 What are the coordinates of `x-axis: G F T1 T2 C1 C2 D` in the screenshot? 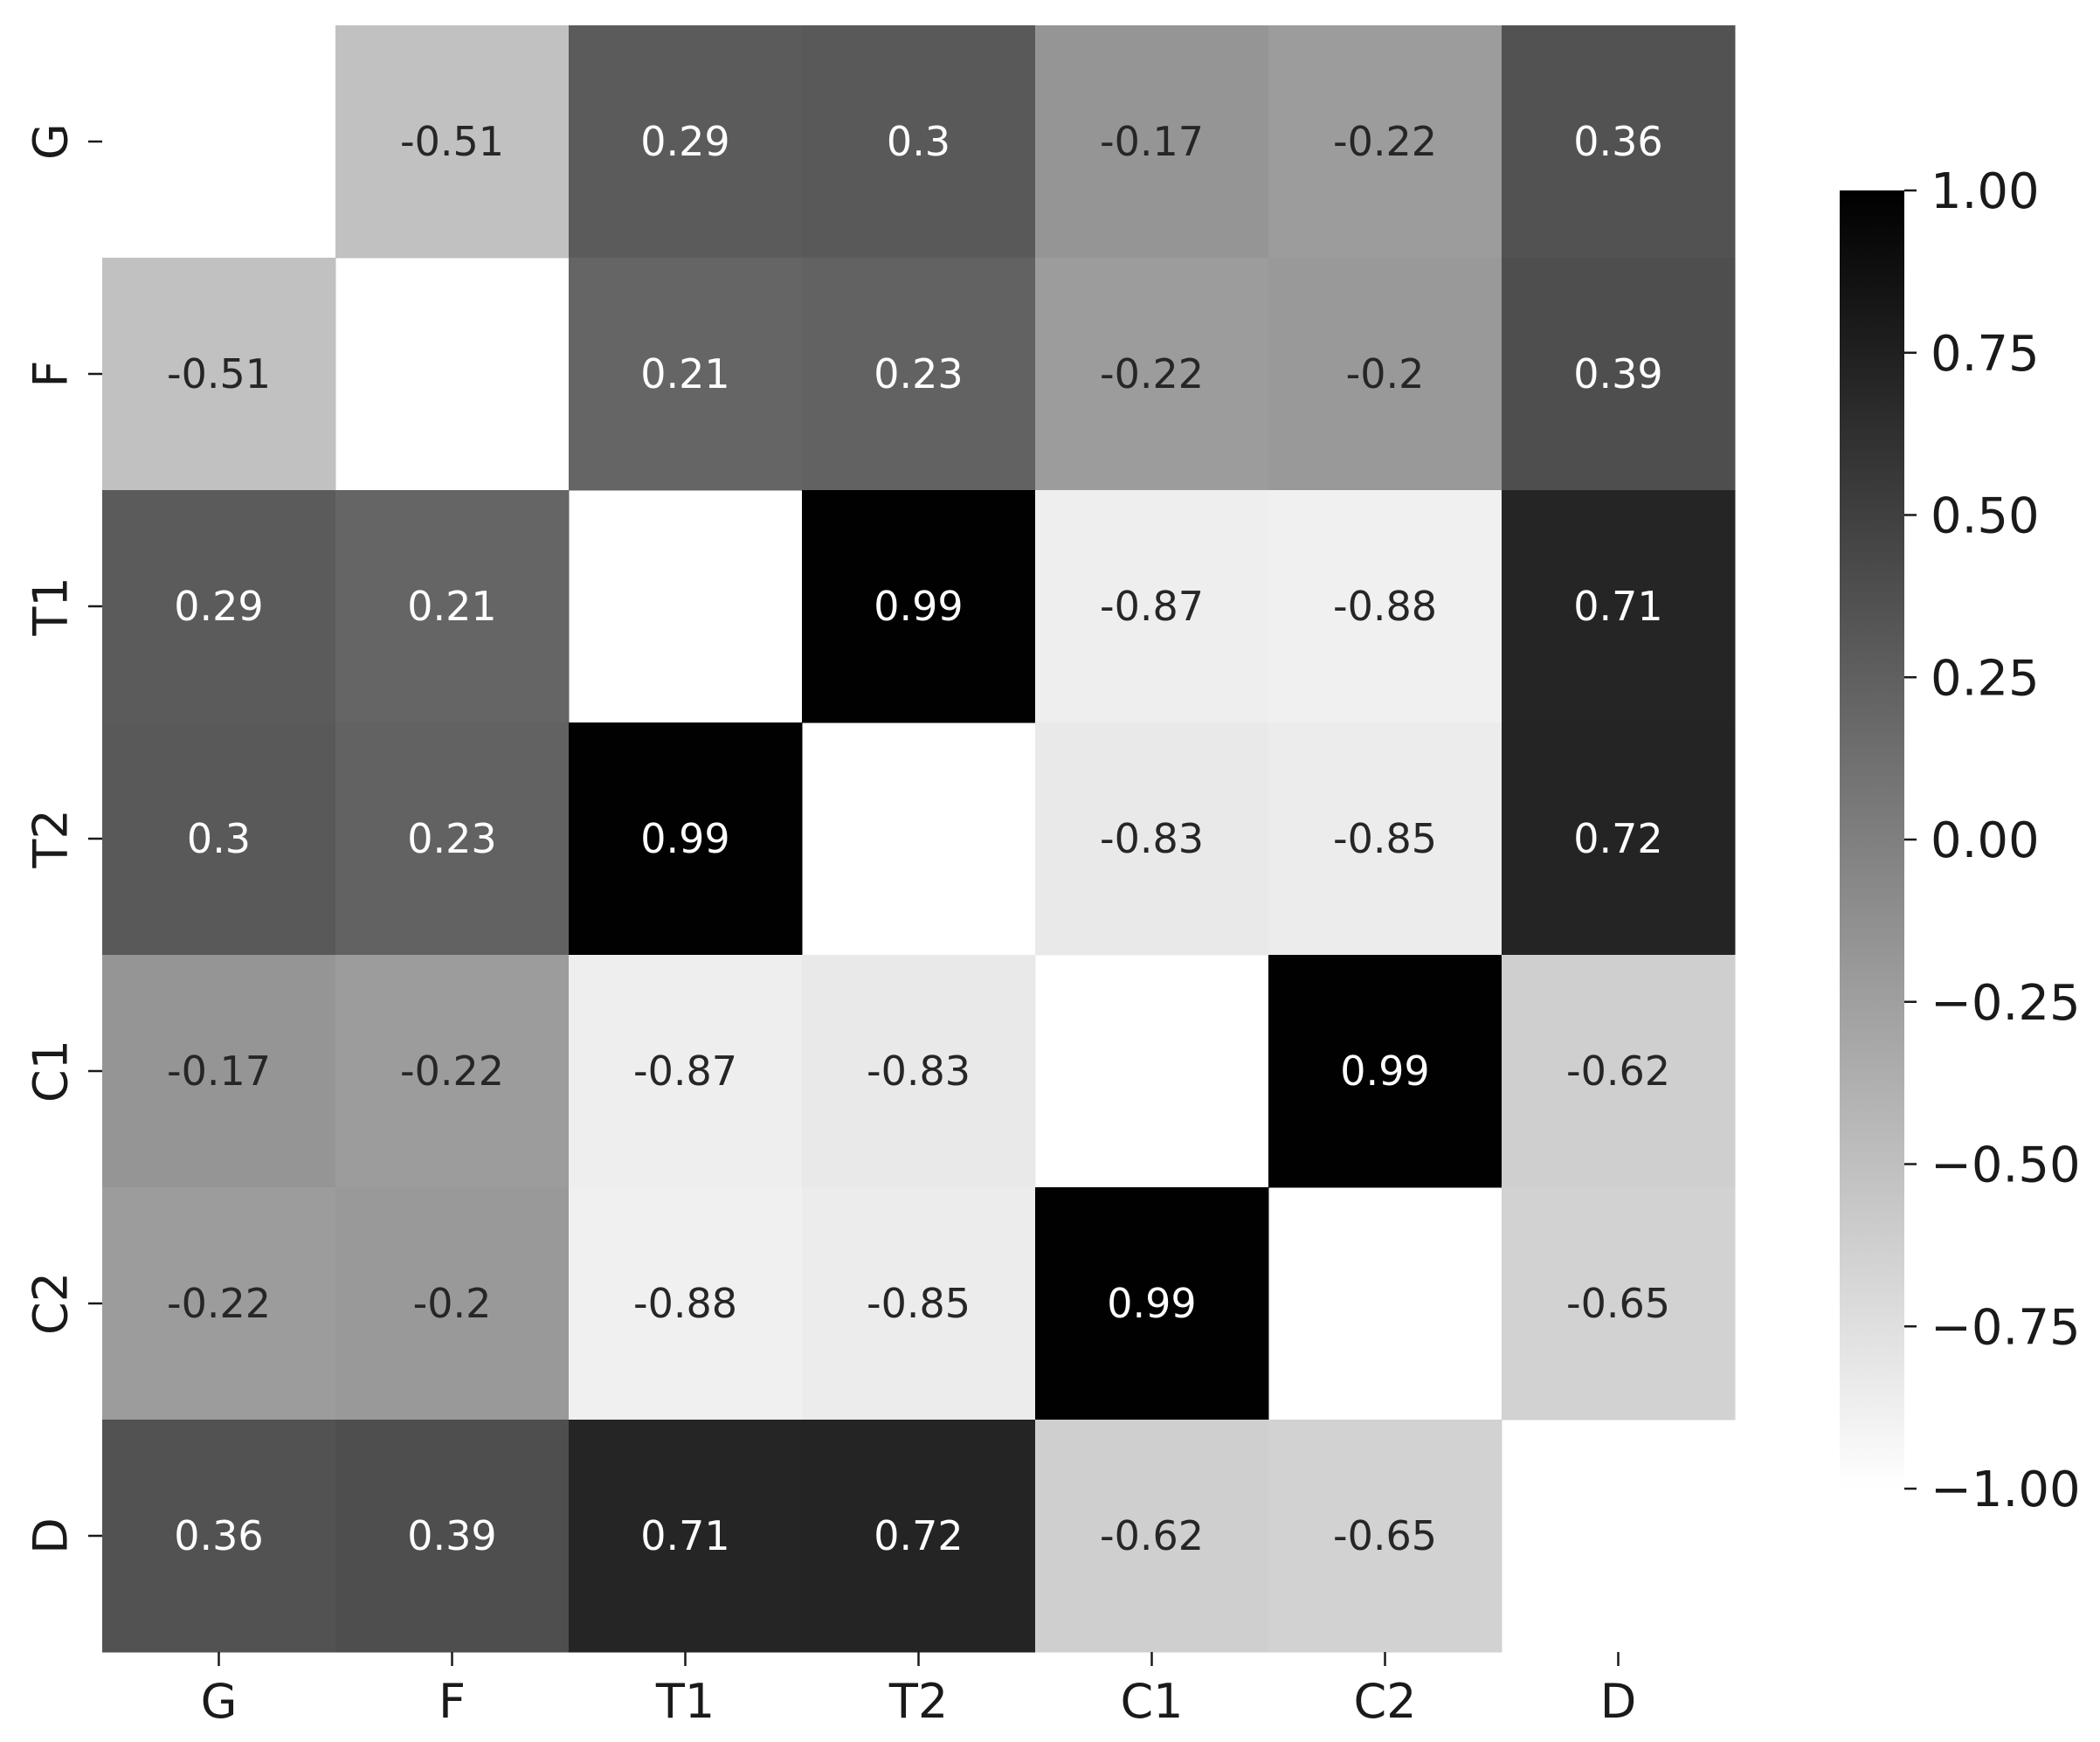 It's located at (919, 1691).